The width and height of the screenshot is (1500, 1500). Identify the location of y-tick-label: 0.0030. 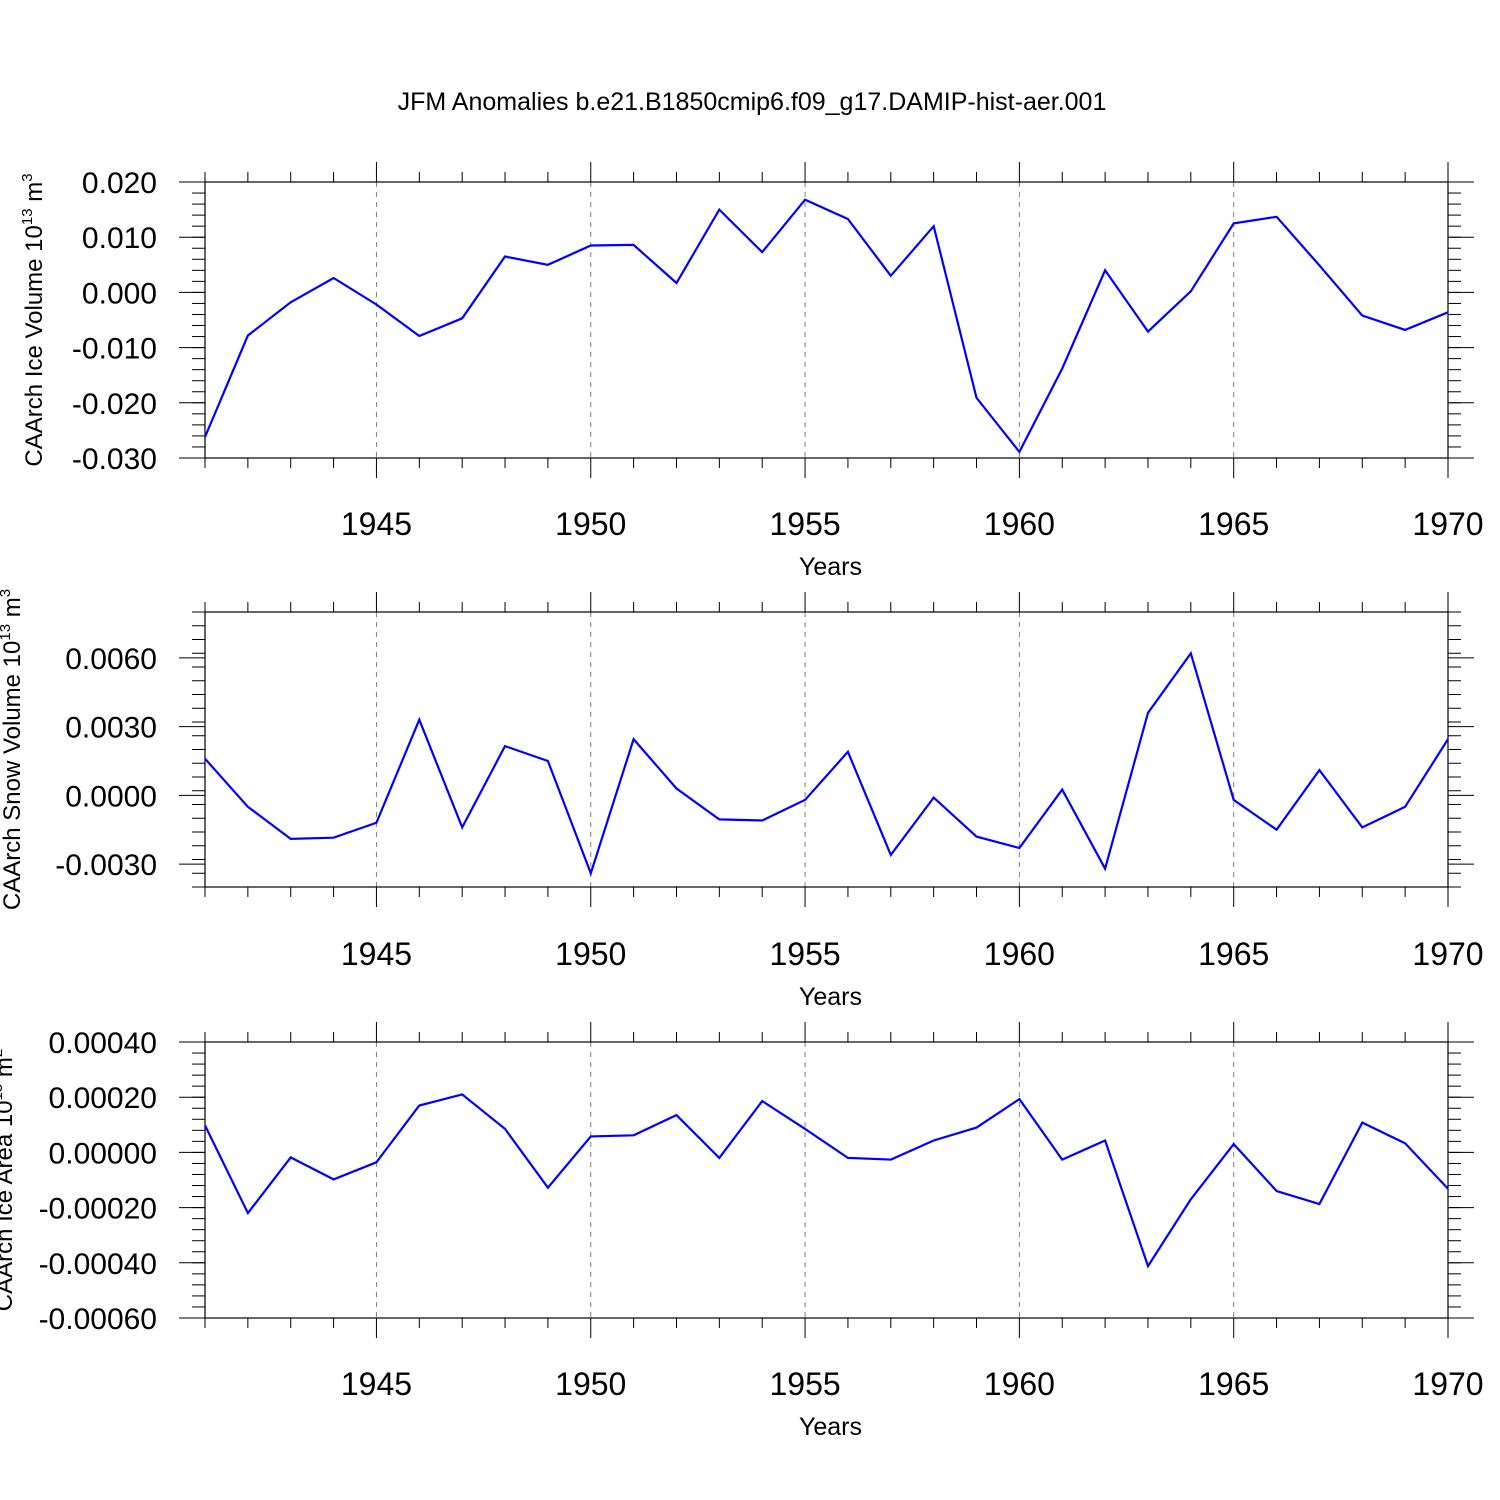
(111, 728).